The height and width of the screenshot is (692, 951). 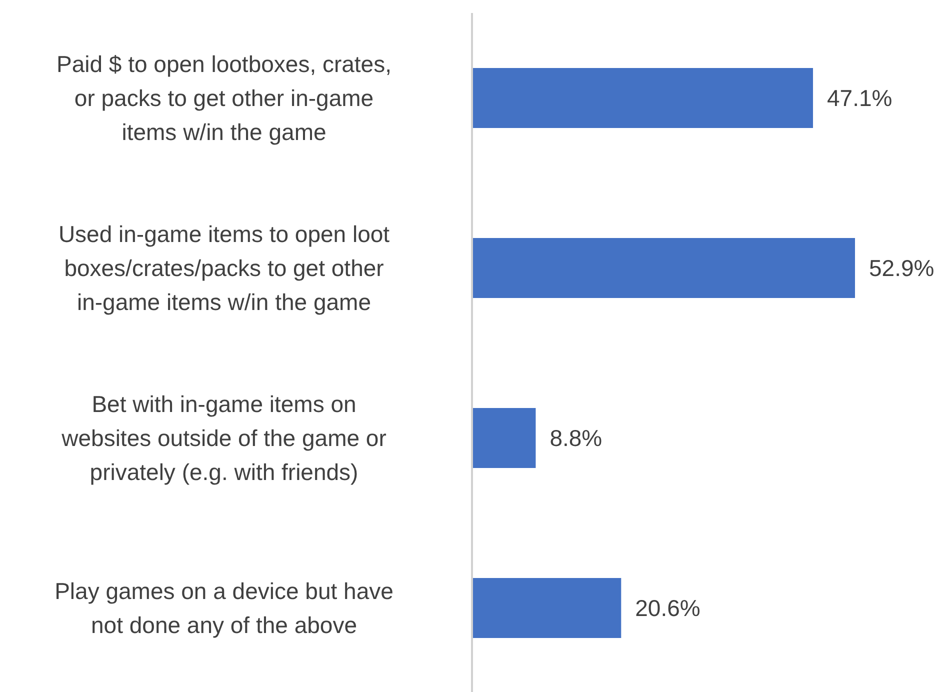 What do you see at coordinates (859, 98) in the screenshot?
I see `data-label: 47.1%` at bounding box center [859, 98].